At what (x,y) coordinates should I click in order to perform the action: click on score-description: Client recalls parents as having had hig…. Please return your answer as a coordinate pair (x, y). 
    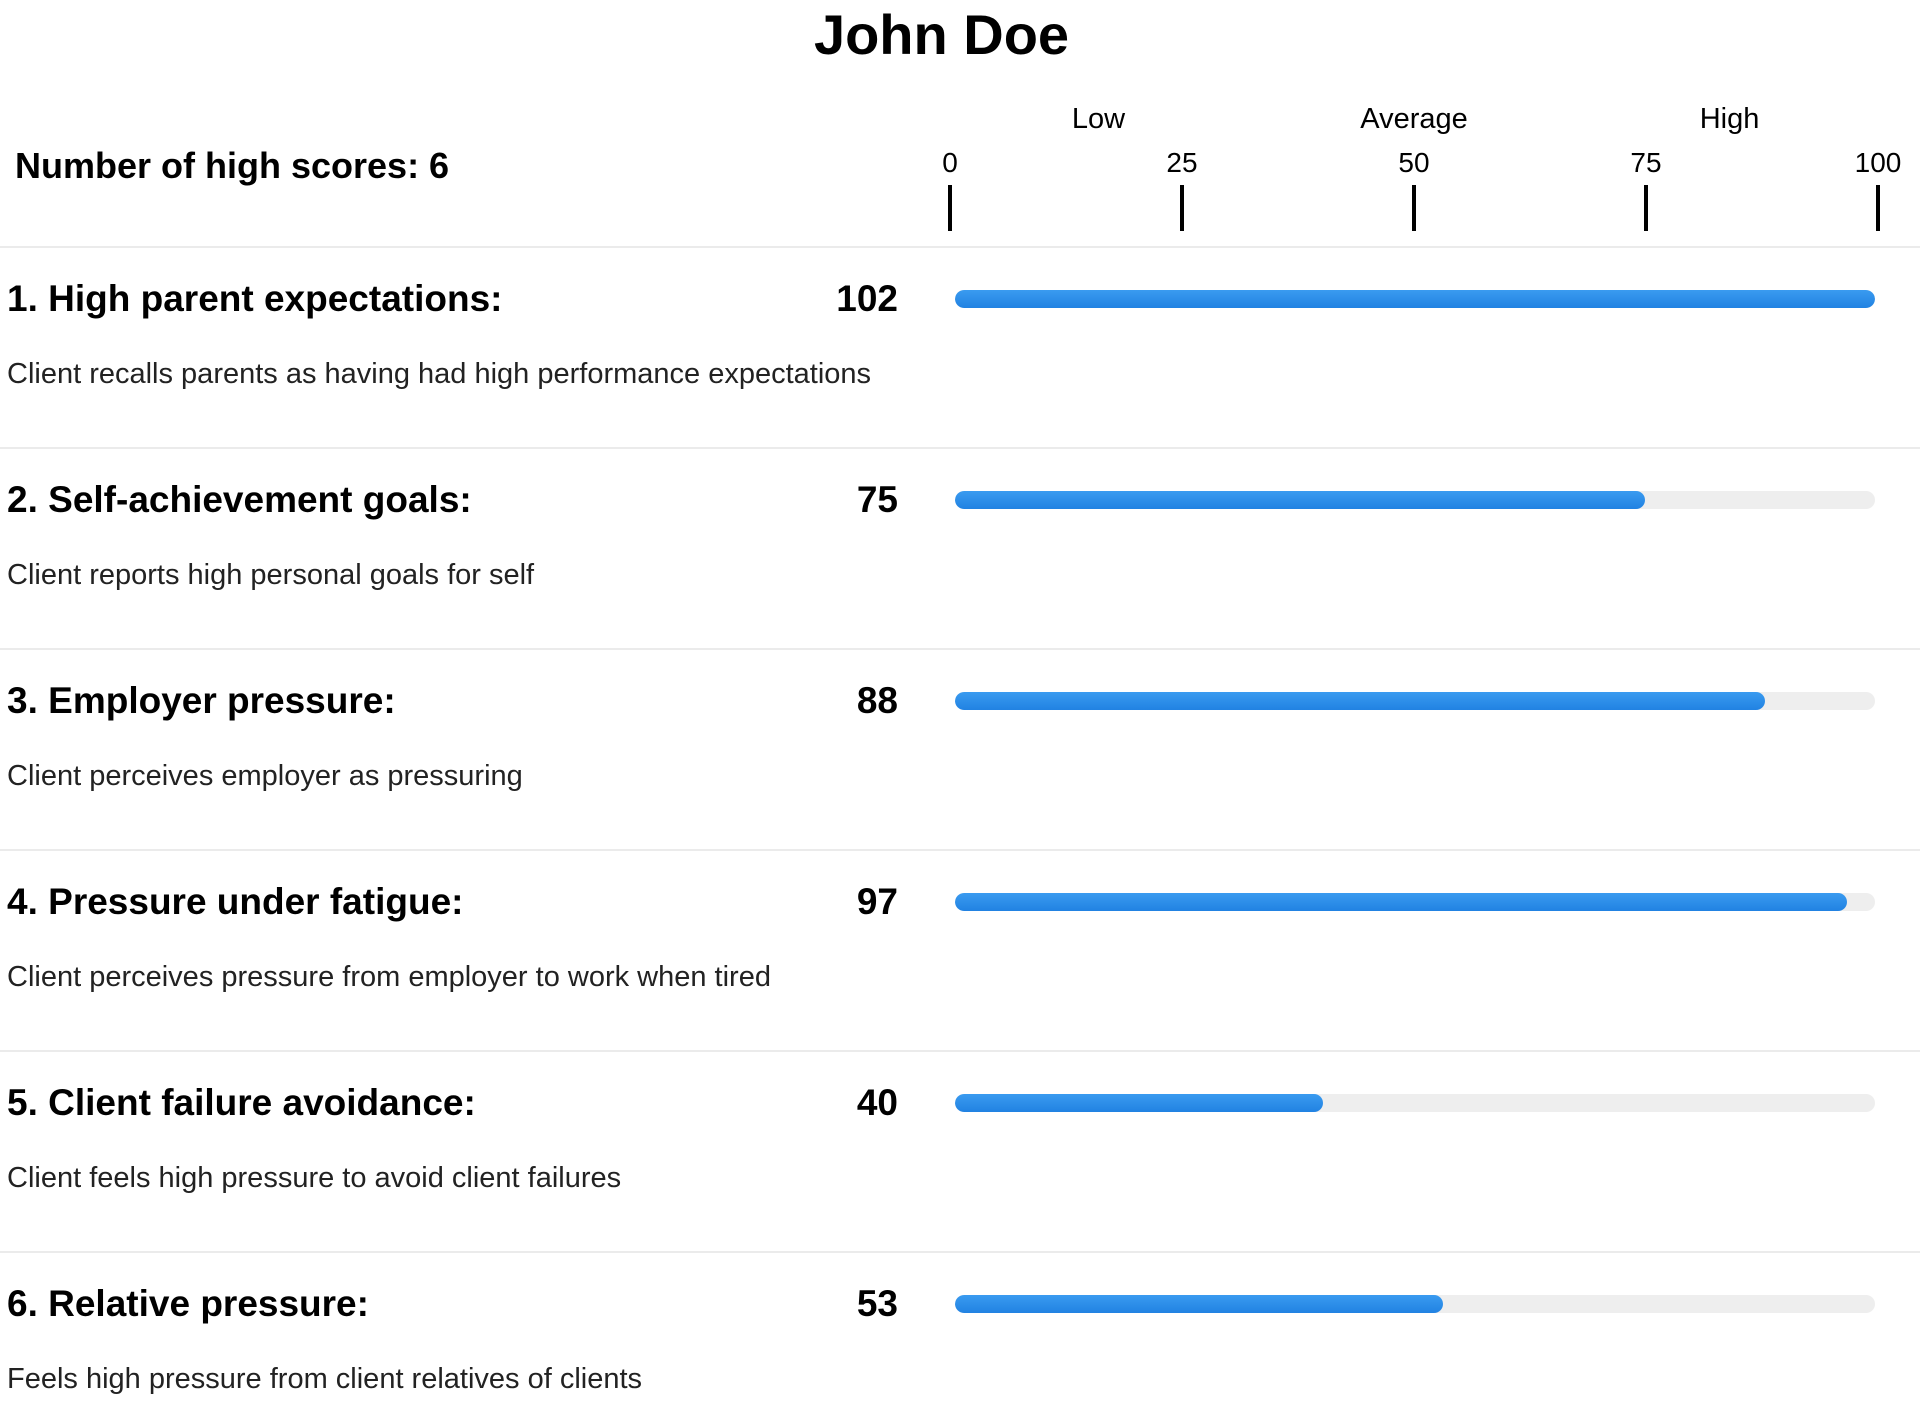
    Looking at the image, I should click on (439, 374).